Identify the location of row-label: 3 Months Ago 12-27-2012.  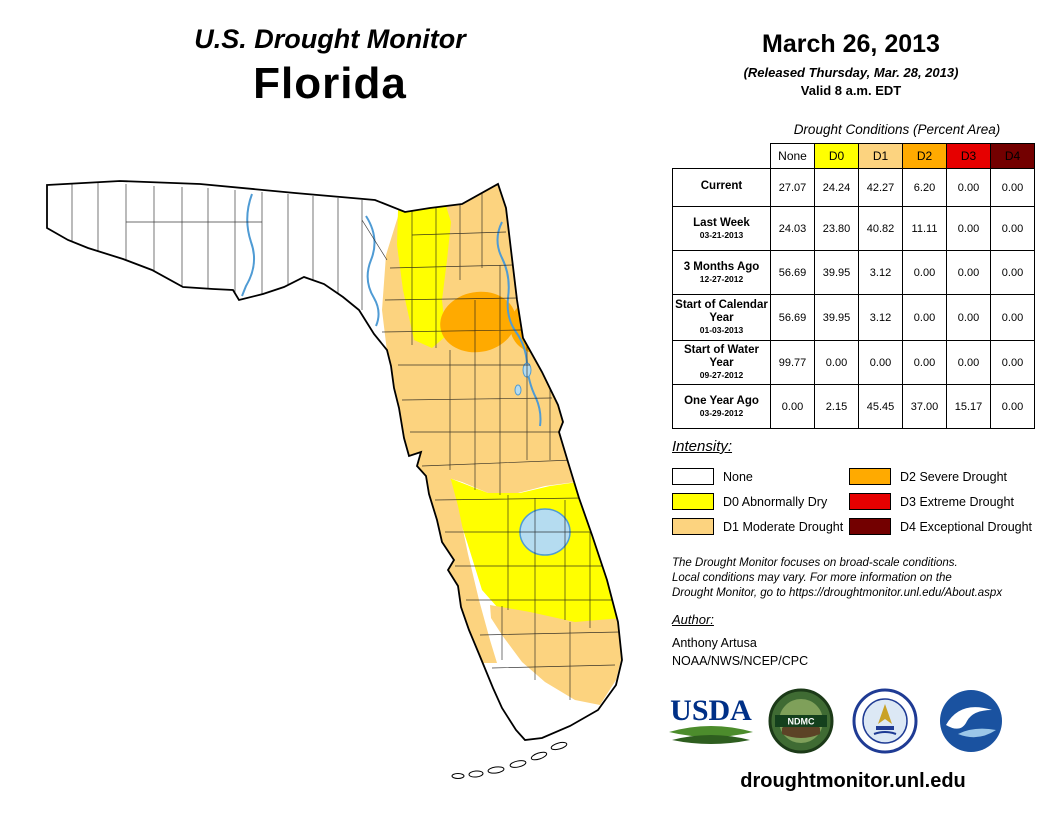
(721, 272).